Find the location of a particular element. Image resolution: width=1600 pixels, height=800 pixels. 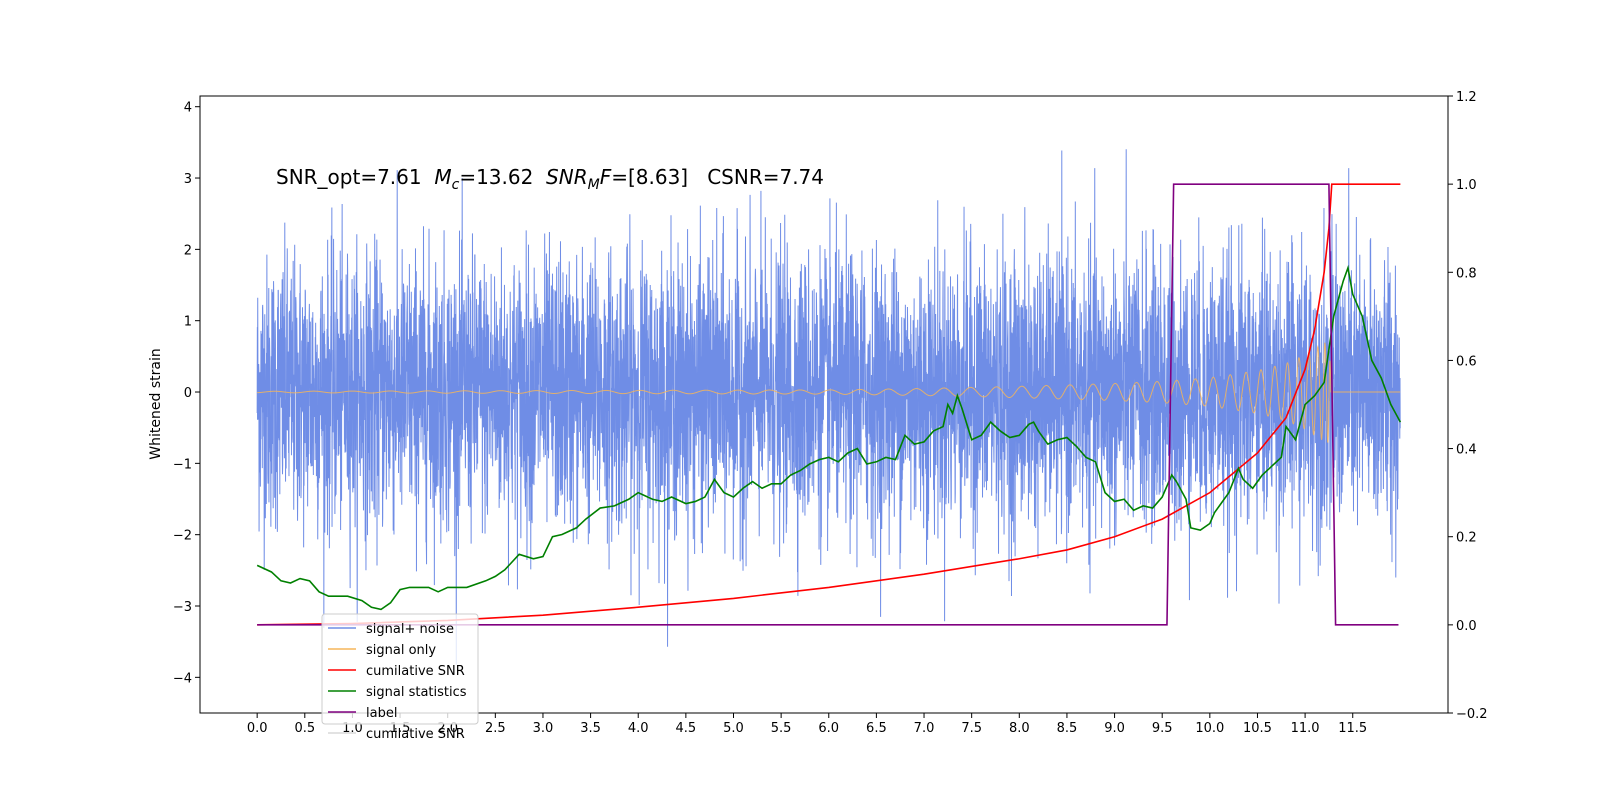

legend-label-label: label is located at coordinates (381, 713).